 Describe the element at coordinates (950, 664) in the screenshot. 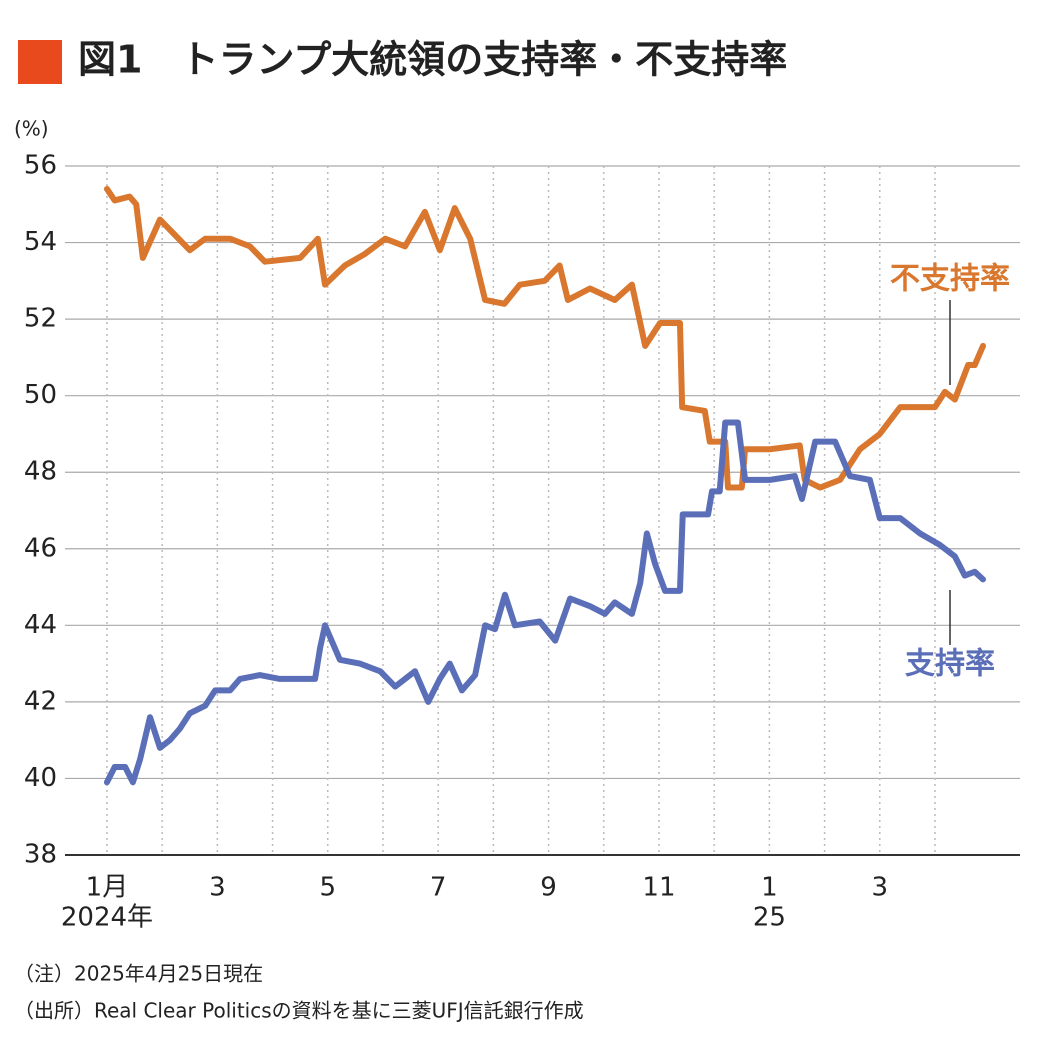

I see `series-label: 支持率` at that location.